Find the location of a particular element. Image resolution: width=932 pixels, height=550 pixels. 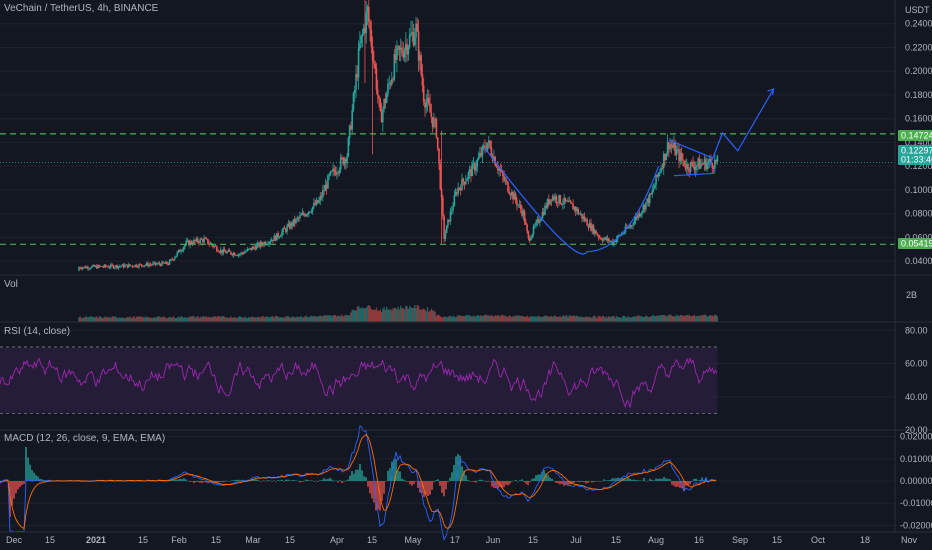

rsi-pane is located at coordinates (359, 380).